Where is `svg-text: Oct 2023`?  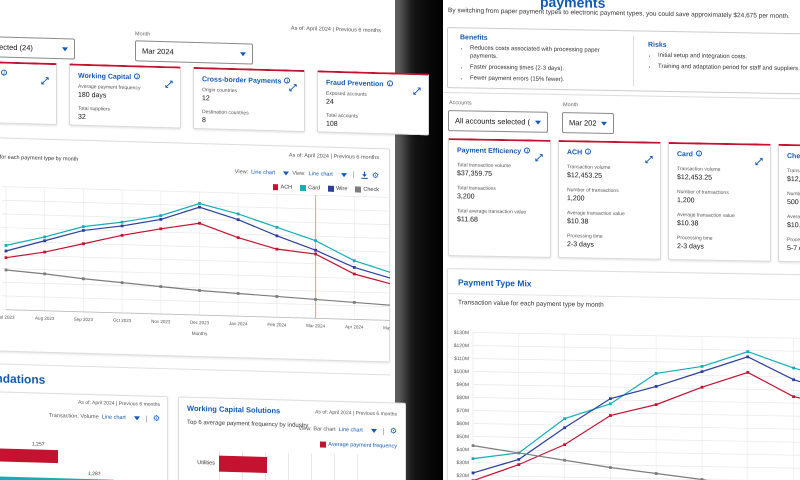
svg-text: Oct 2023 is located at coordinates (122, 321).